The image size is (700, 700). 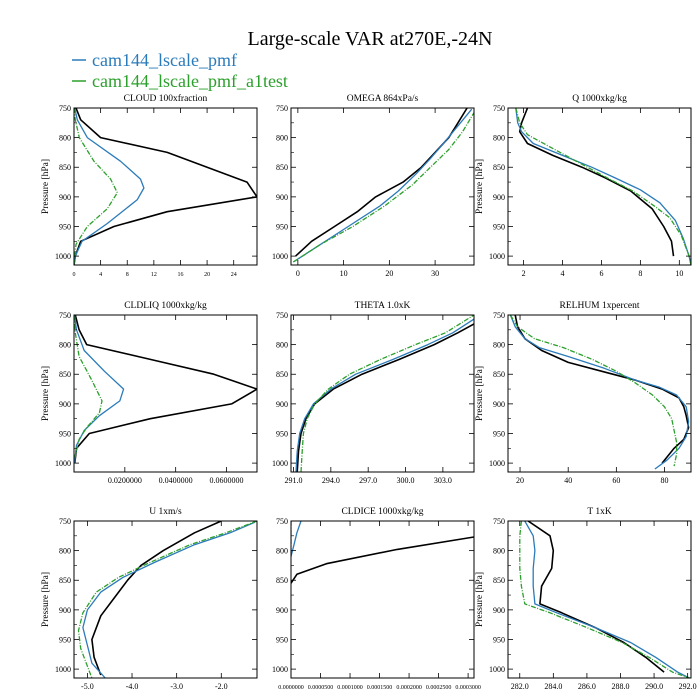 I want to click on panel-title: THETA 1.0xK, so click(x=383, y=306).